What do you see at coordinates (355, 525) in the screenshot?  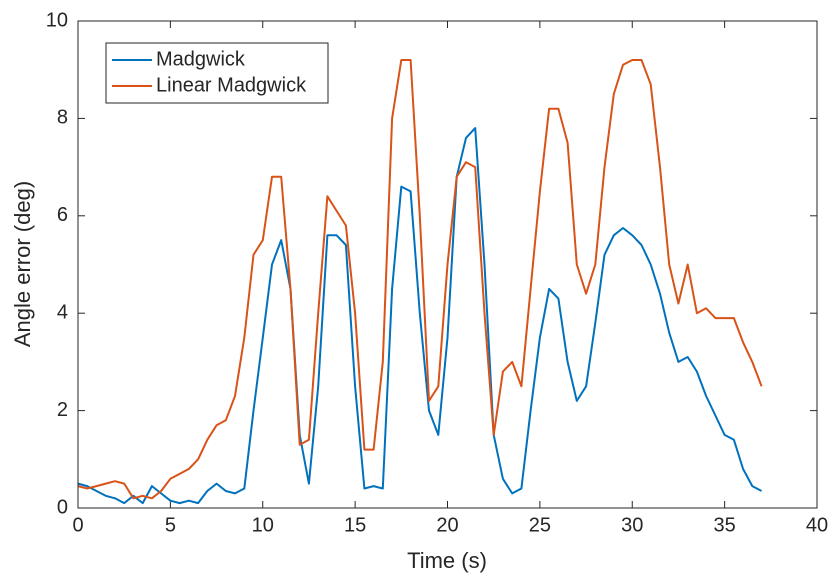 I see `x-tick-label: 15` at bounding box center [355, 525].